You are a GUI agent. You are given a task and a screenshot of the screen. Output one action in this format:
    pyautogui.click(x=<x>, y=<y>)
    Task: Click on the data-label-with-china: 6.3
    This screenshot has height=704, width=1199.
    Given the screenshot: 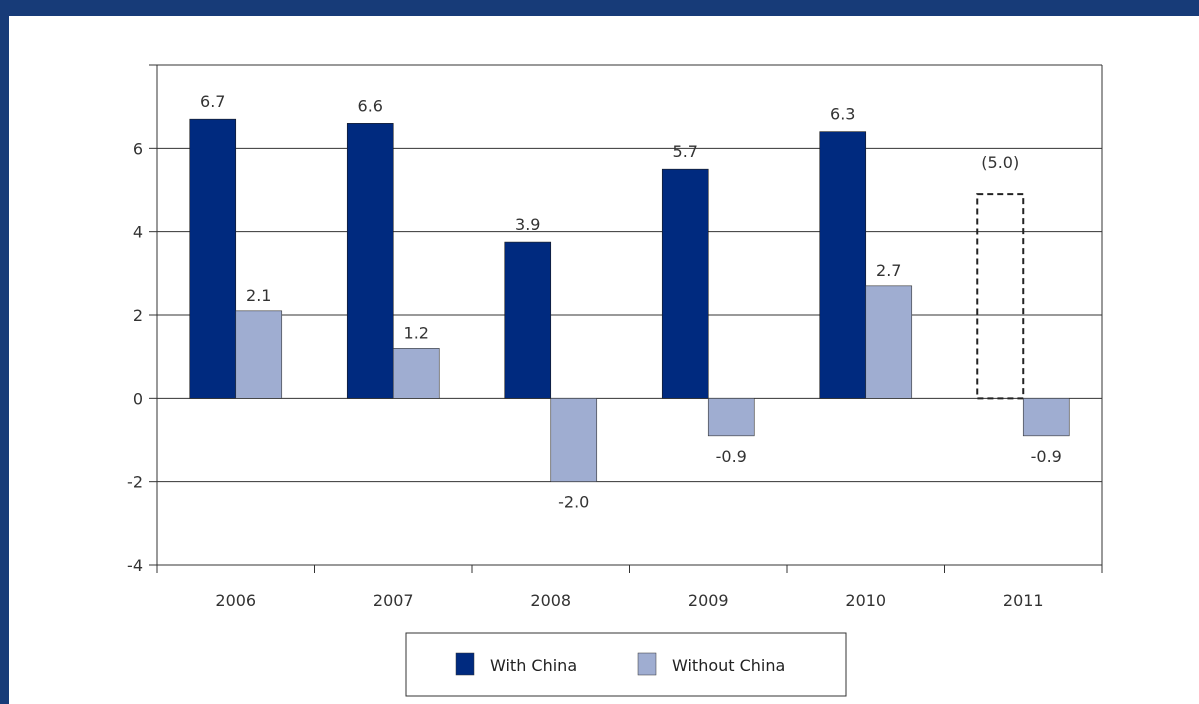 What is the action you would take?
    pyautogui.click(x=842, y=114)
    